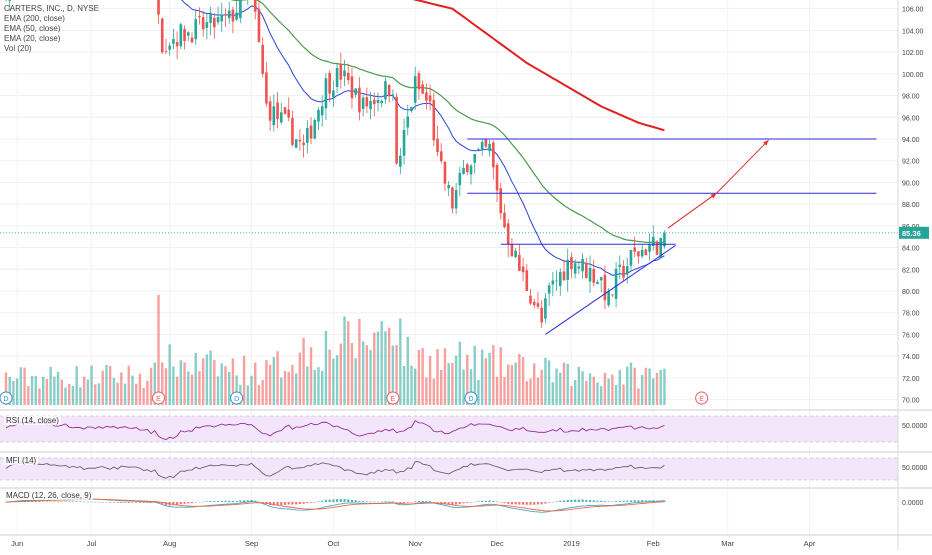 This screenshot has width=932, height=555. What do you see at coordinates (21, 460) in the screenshot?
I see `mfi-pane-label: MFI (14)` at bounding box center [21, 460].